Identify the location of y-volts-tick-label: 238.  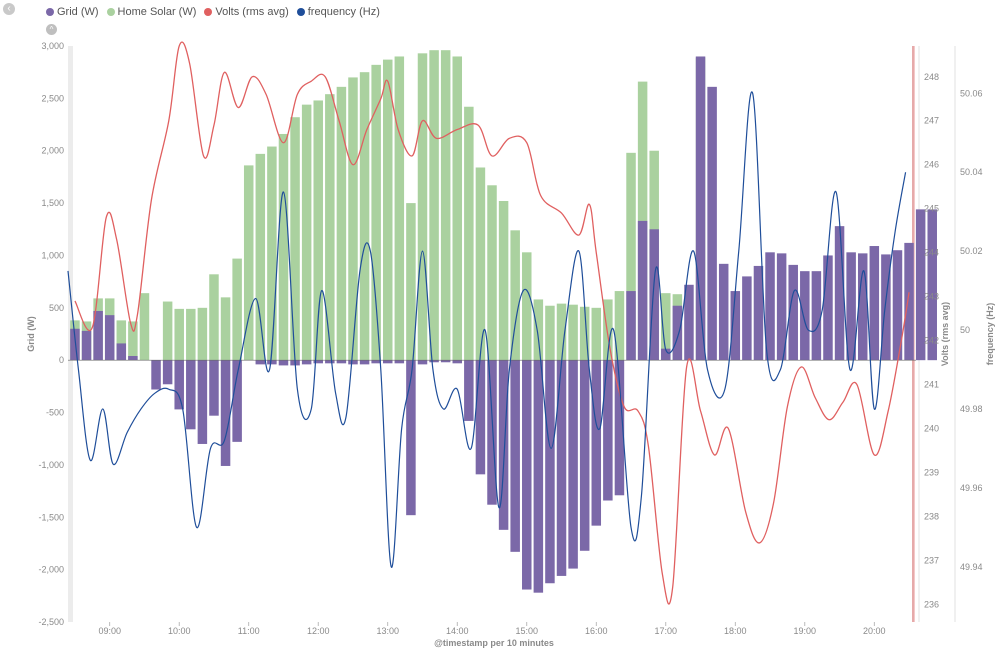
(931, 516).